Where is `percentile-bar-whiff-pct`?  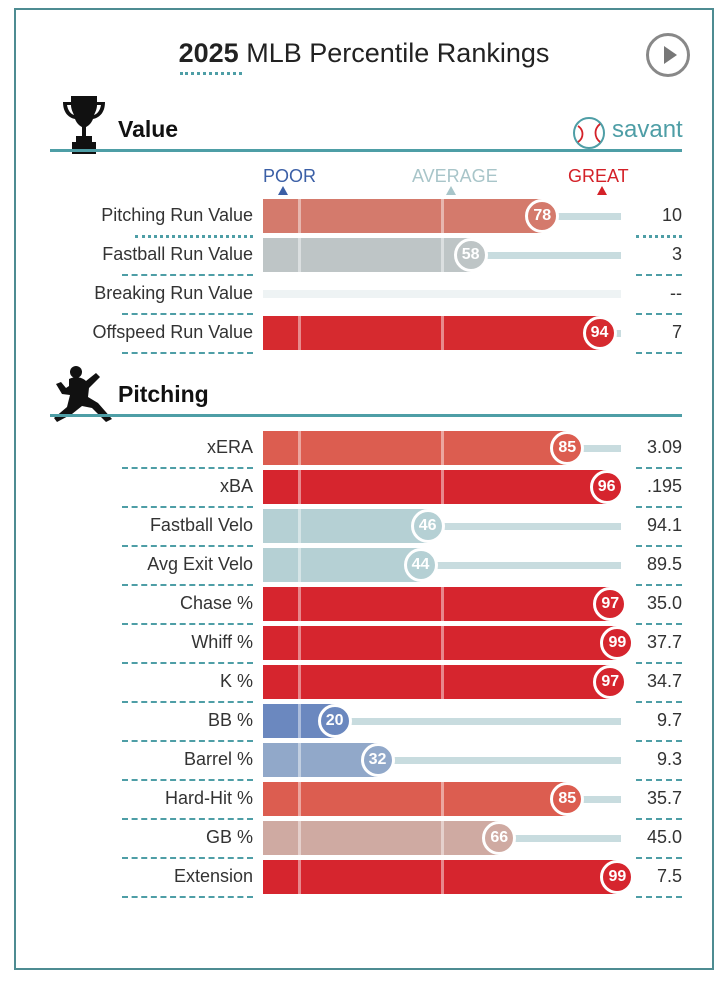
percentile-bar-whiff-pct is located at coordinates (440, 643).